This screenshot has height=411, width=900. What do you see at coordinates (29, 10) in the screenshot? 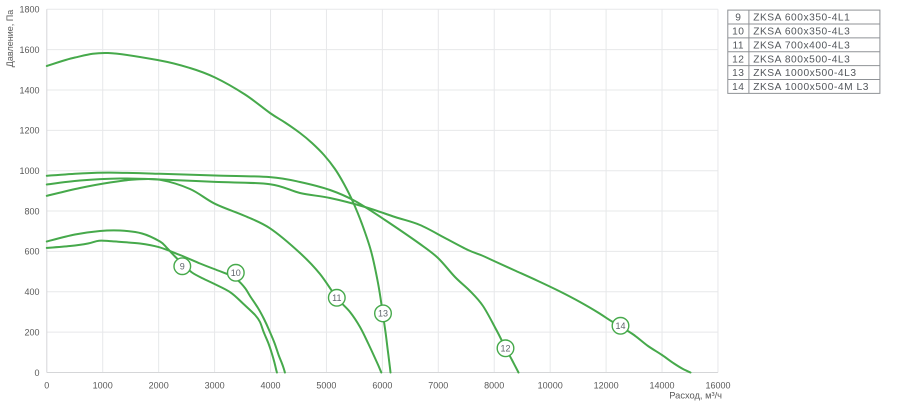
I see `svg-text: 1800` at bounding box center [29, 10].